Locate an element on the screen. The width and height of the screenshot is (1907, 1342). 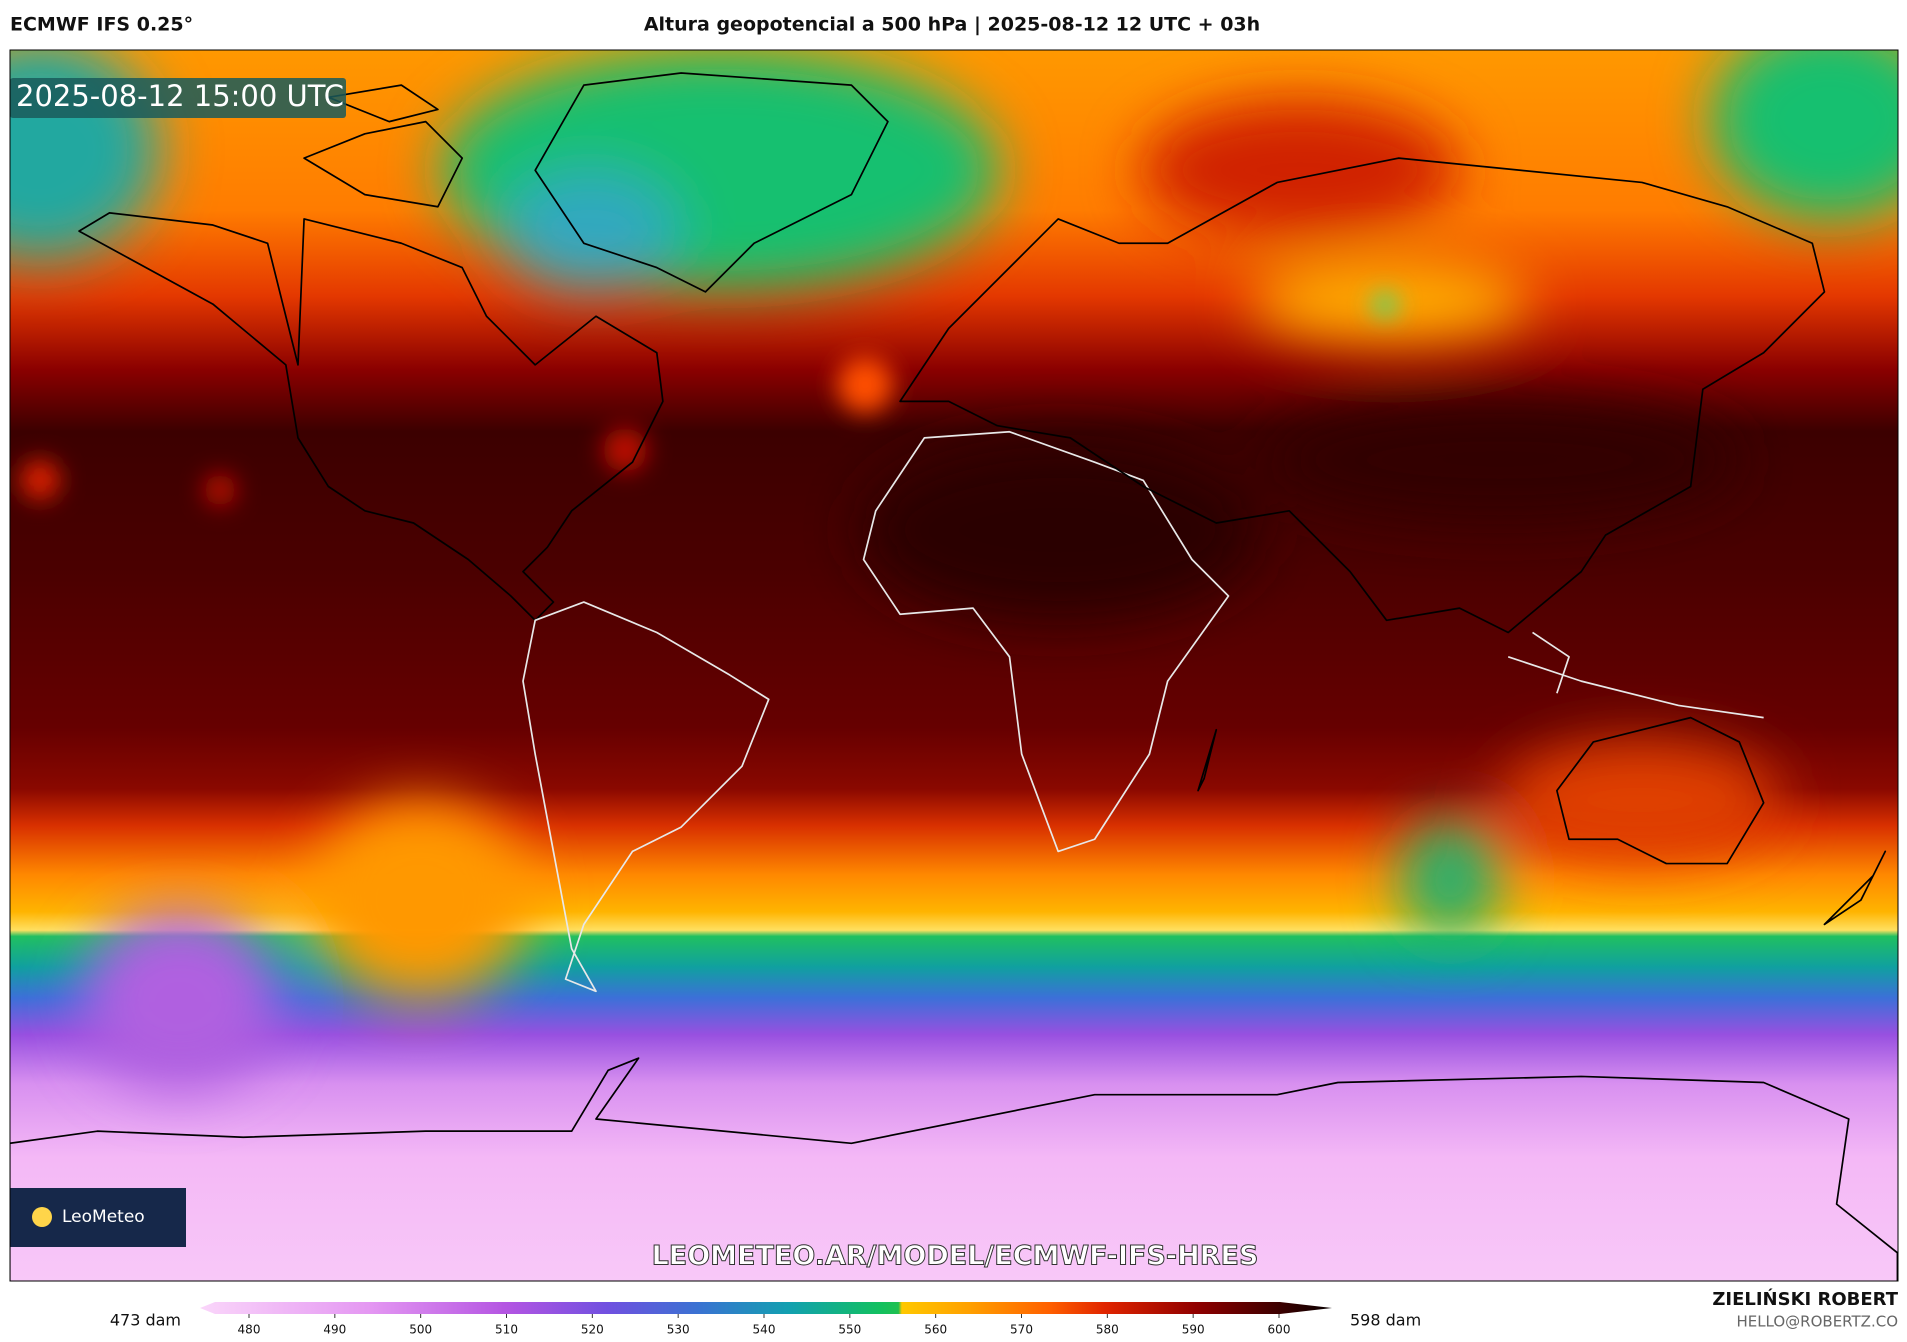
logo: LeoMeteo is located at coordinates (103, 1217).